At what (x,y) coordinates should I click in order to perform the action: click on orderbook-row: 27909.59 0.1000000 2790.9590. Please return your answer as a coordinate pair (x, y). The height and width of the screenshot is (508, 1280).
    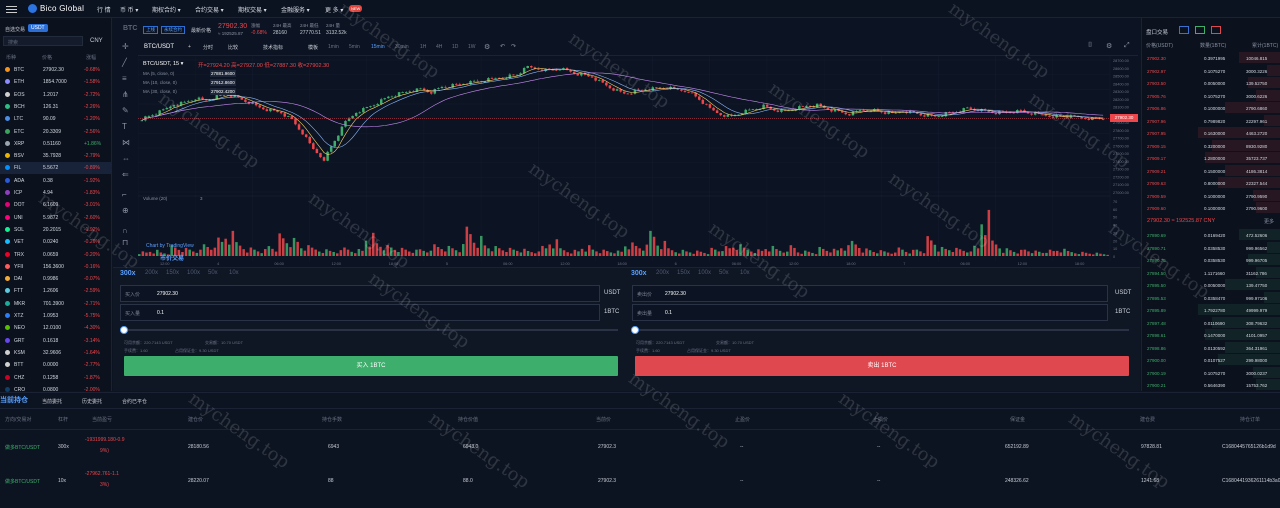
    Looking at the image, I should click on (1211, 195).